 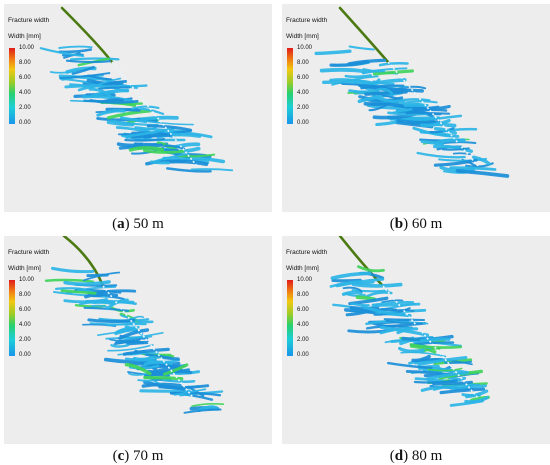 What do you see at coordinates (416, 456) in the screenshot?
I see `panel-caption-d: (d) 80 m` at bounding box center [416, 456].